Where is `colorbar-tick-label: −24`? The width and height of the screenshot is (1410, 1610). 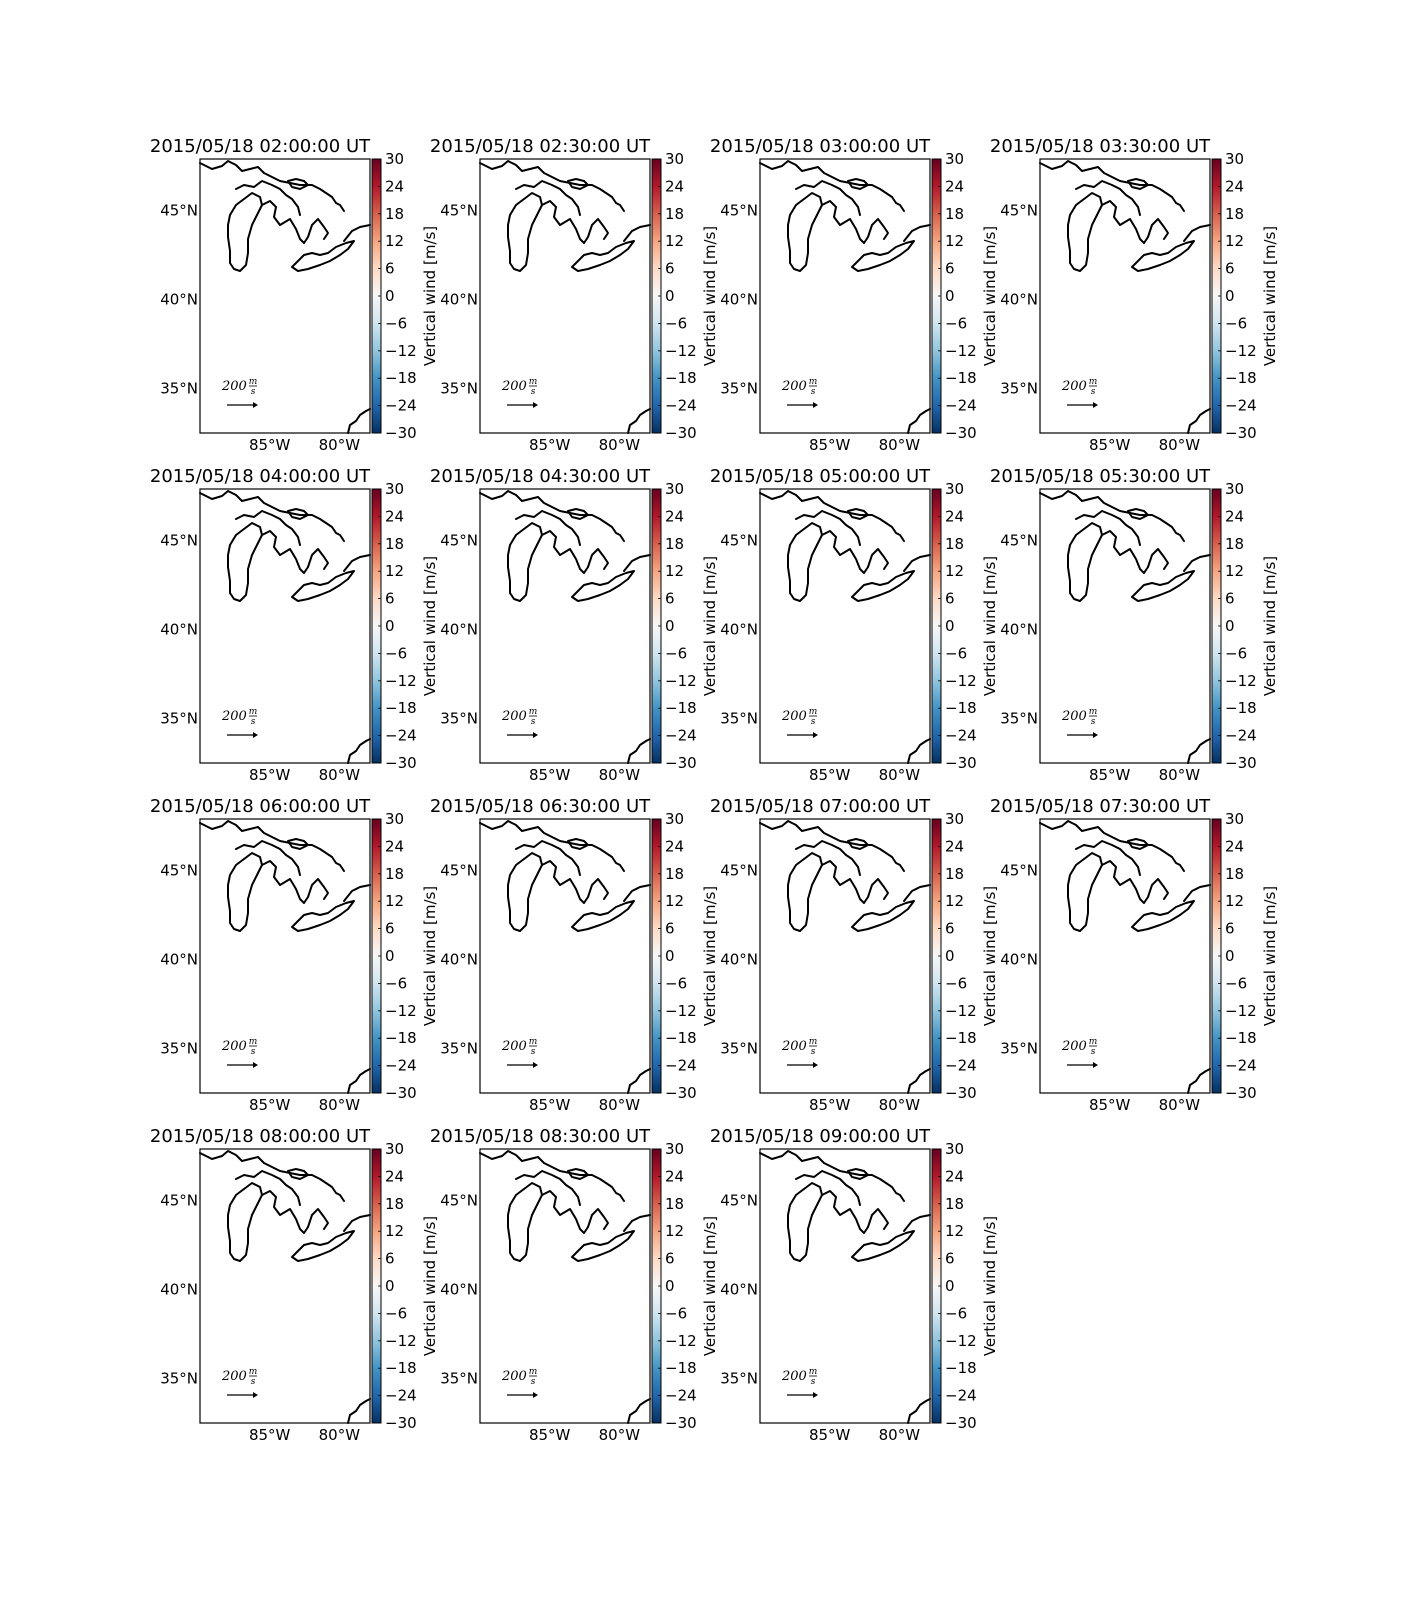
colorbar-tick-label: −24 is located at coordinates (961, 406).